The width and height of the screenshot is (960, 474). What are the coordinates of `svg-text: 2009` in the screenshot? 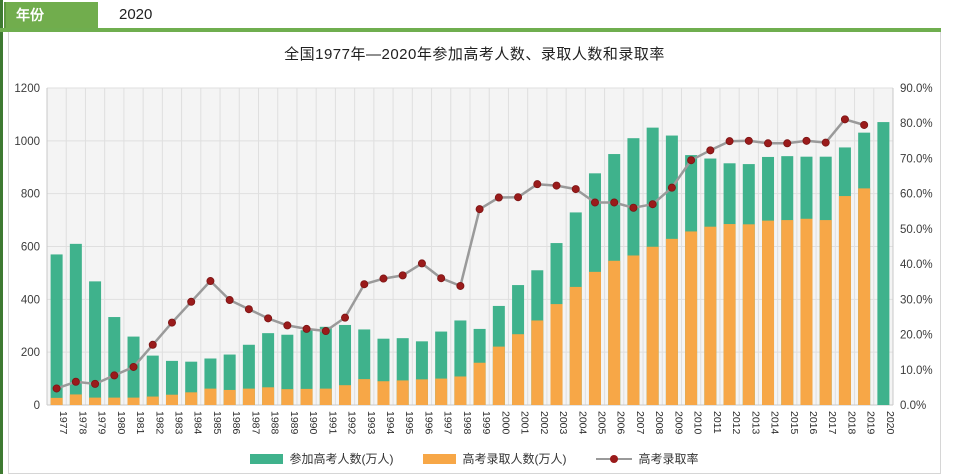 It's located at (678, 423).